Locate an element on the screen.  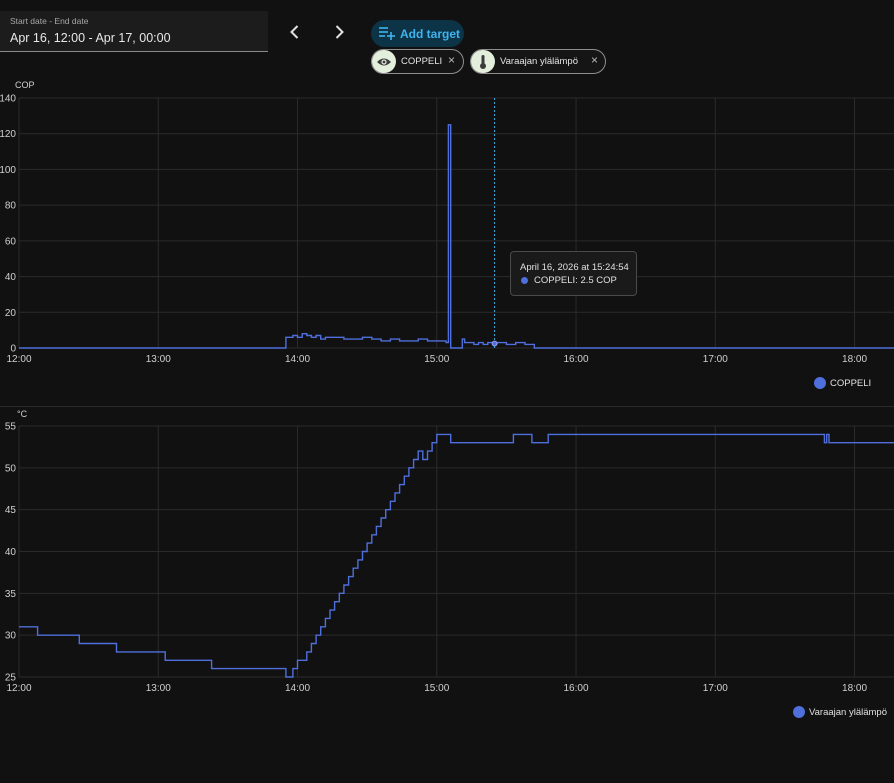
target-chip-label: Varaajan ylälämpö is located at coordinates (539, 61).